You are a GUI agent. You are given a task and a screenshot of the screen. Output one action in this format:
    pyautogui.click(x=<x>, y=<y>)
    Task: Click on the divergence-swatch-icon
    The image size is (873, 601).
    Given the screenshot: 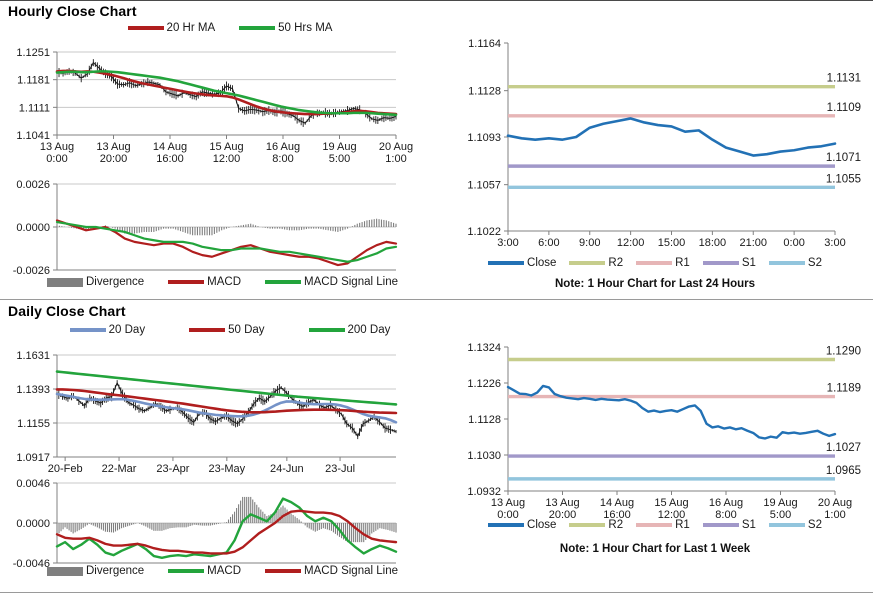 What is the action you would take?
    pyautogui.click(x=64, y=571)
    